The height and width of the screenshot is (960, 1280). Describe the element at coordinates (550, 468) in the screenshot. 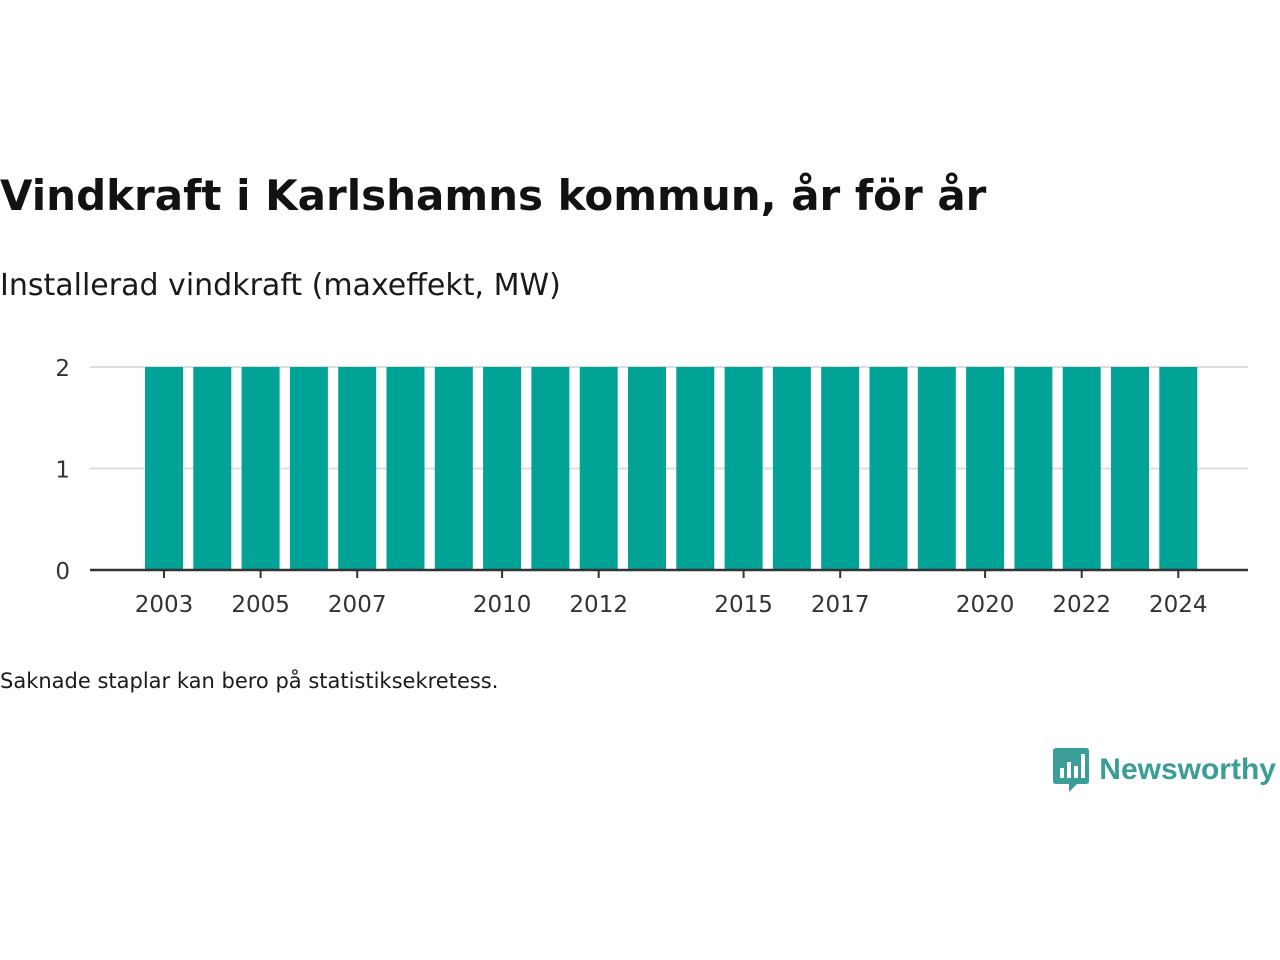

I see `bar-2011` at that location.